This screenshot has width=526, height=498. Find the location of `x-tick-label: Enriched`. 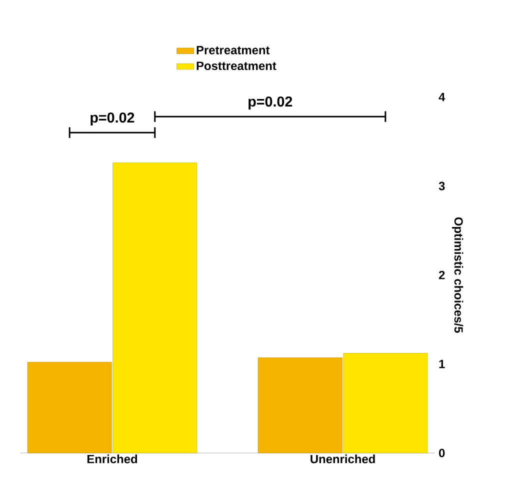

x-tick-label: Enriched is located at coordinates (112, 459).